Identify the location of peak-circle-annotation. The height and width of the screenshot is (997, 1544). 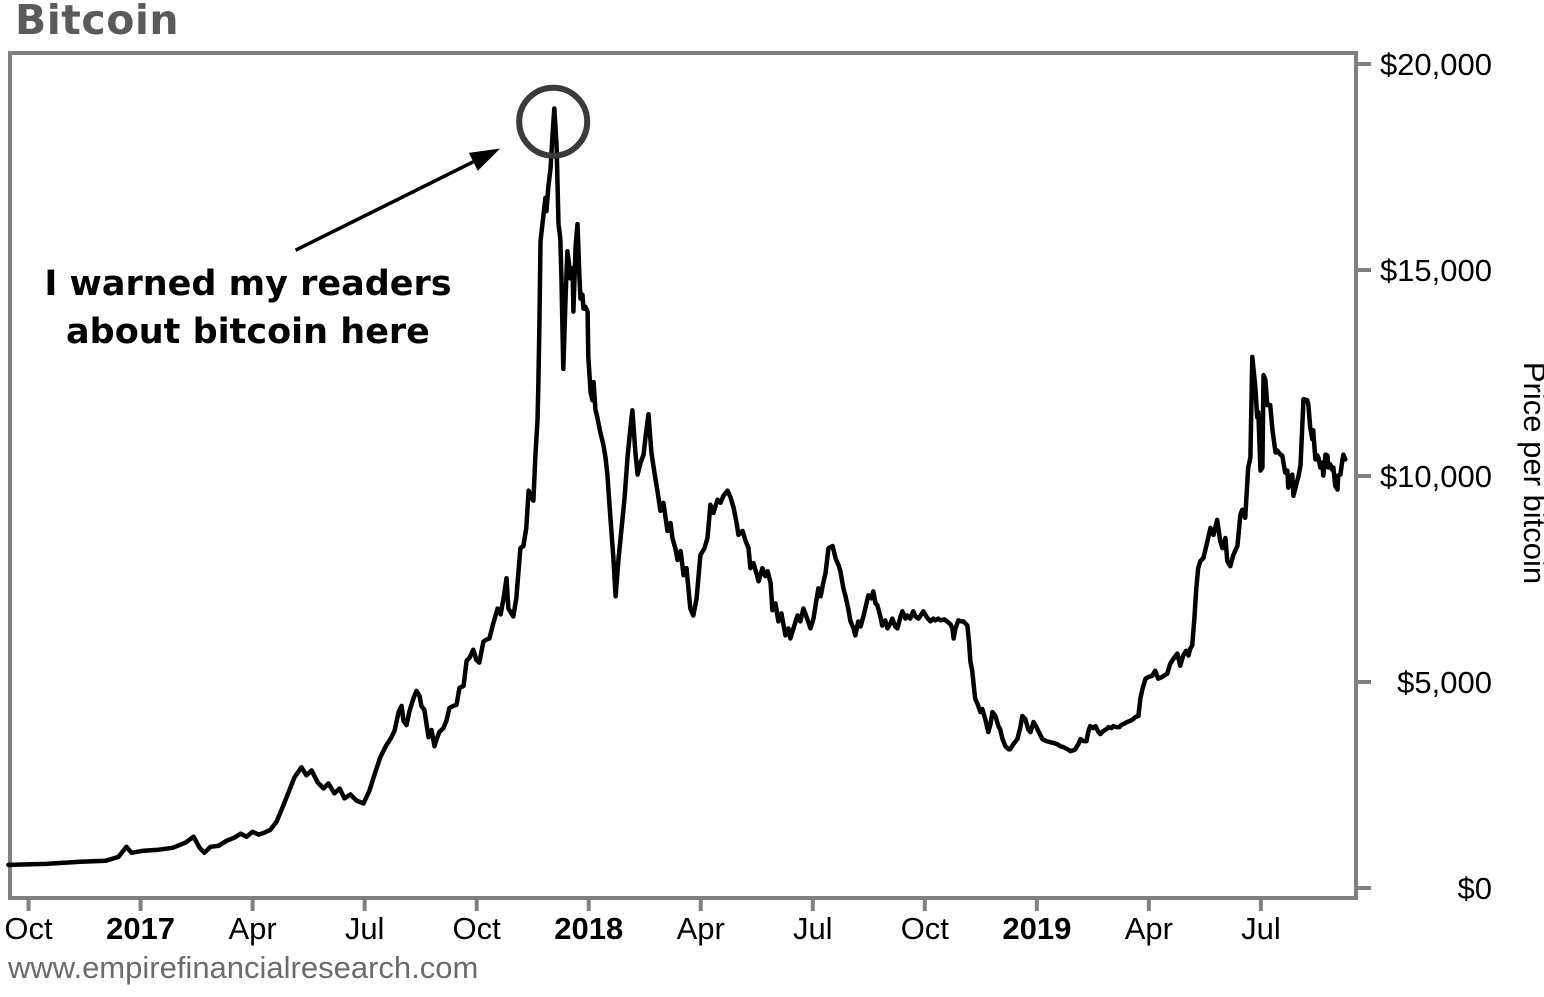
(553, 121).